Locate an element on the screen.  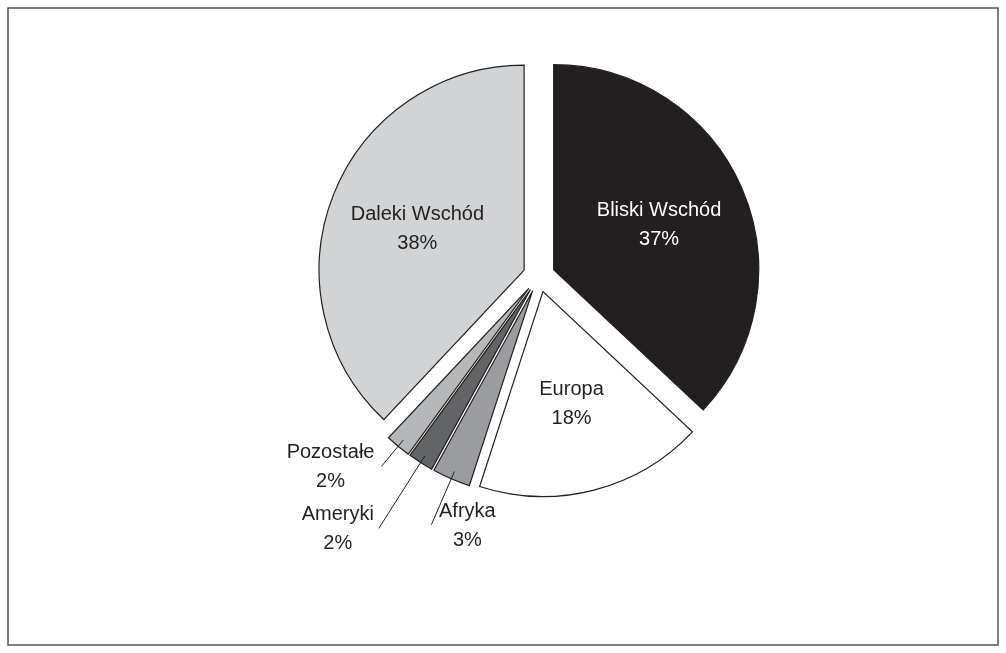
slice-label: Bliski Wschód is located at coordinates (659, 209).